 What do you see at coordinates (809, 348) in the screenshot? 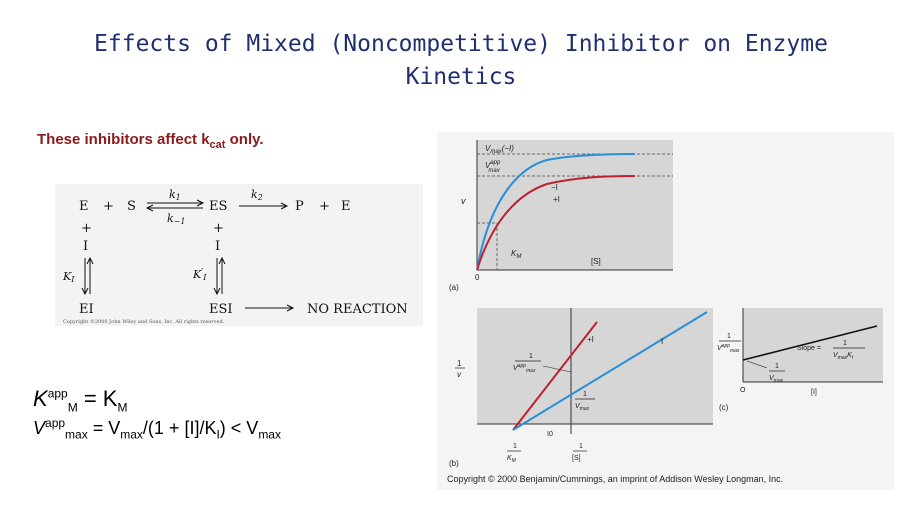
I see `panel-c-slope-label: Slope =` at bounding box center [809, 348].